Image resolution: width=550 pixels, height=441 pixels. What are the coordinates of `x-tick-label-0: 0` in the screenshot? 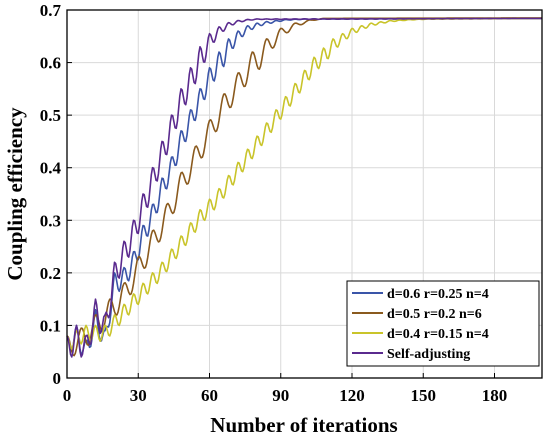 It's located at (67, 395).